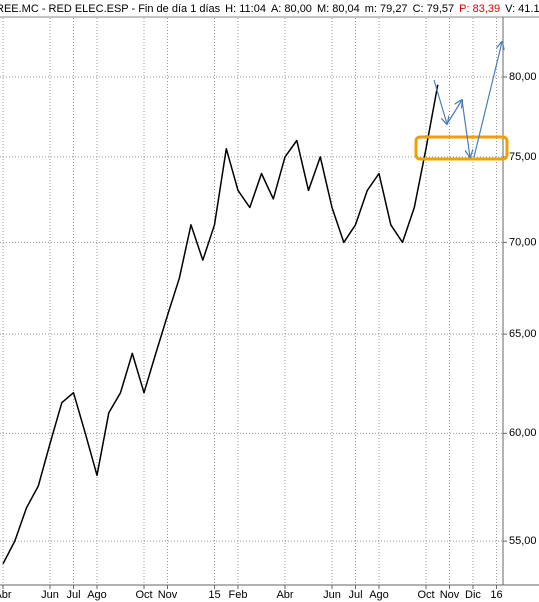 The image size is (539, 602). Describe the element at coordinates (291, 9) in the screenshot. I see `header-field: A: 80,00` at that location.